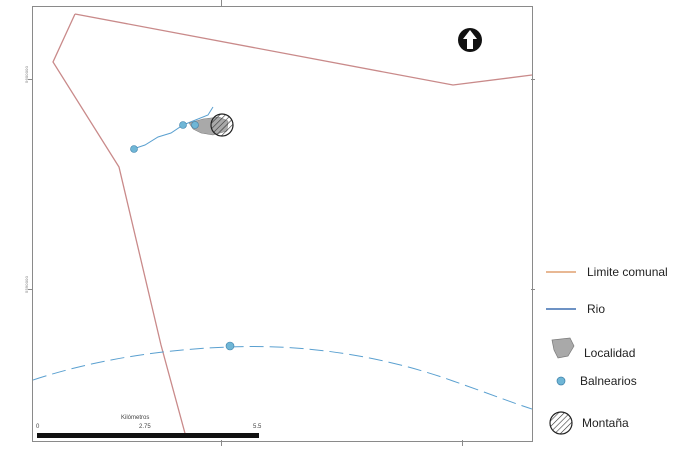  I want to click on hatched-circle-icon, so click(561, 423).